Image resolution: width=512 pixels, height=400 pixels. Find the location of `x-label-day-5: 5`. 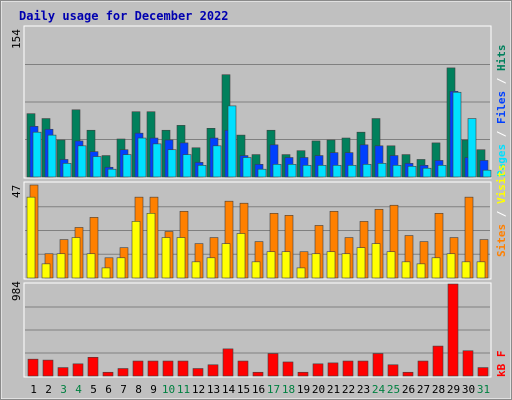

x-label-day-5: 5 is located at coordinates (93, 389).